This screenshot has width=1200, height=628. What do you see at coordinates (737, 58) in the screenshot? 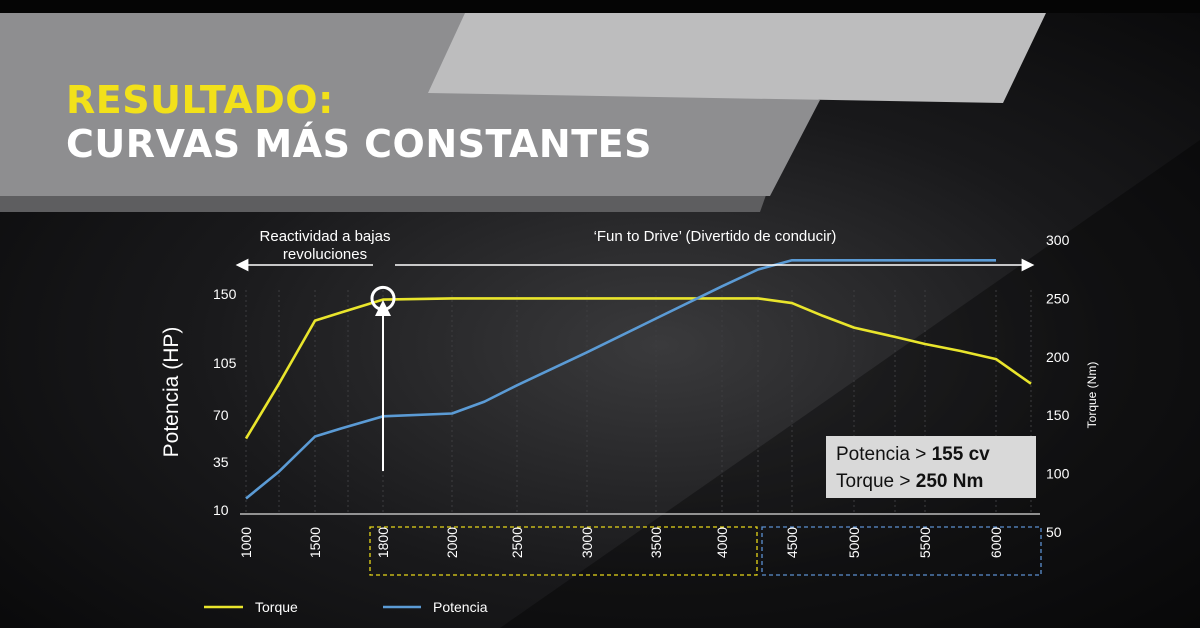
I see `header-plate-light` at bounding box center [737, 58].